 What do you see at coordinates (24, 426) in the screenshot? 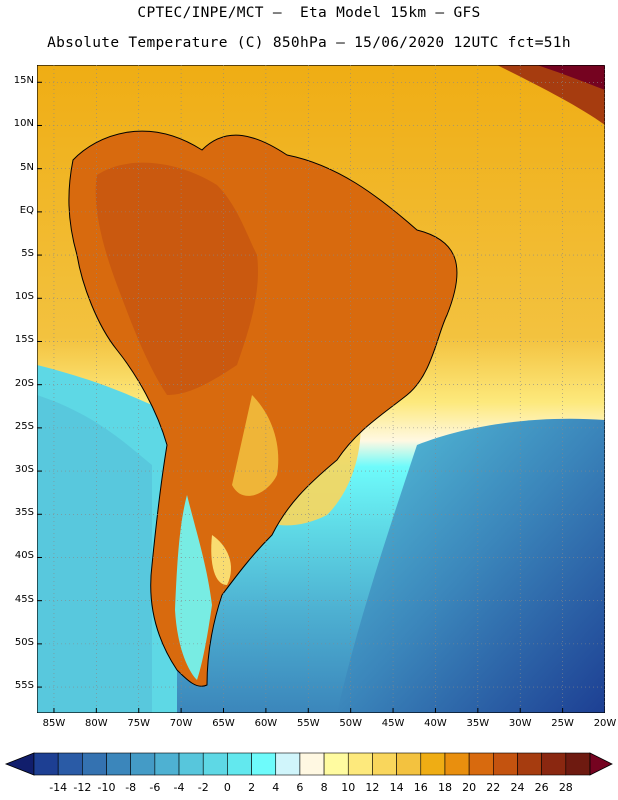
I see `lat-tick-label: 25S` at bounding box center [24, 426].